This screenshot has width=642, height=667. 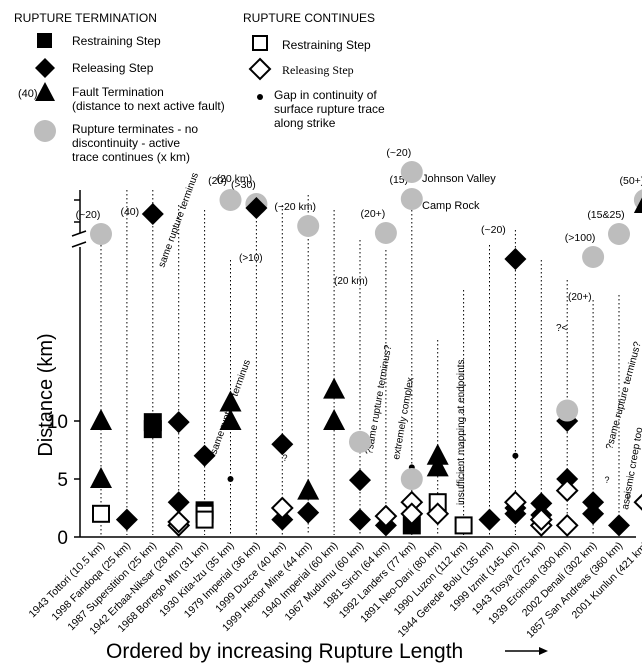 What do you see at coordinates (630, 181) in the screenshot?
I see `upper-gray-label: (50+)` at bounding box center [630, 181].